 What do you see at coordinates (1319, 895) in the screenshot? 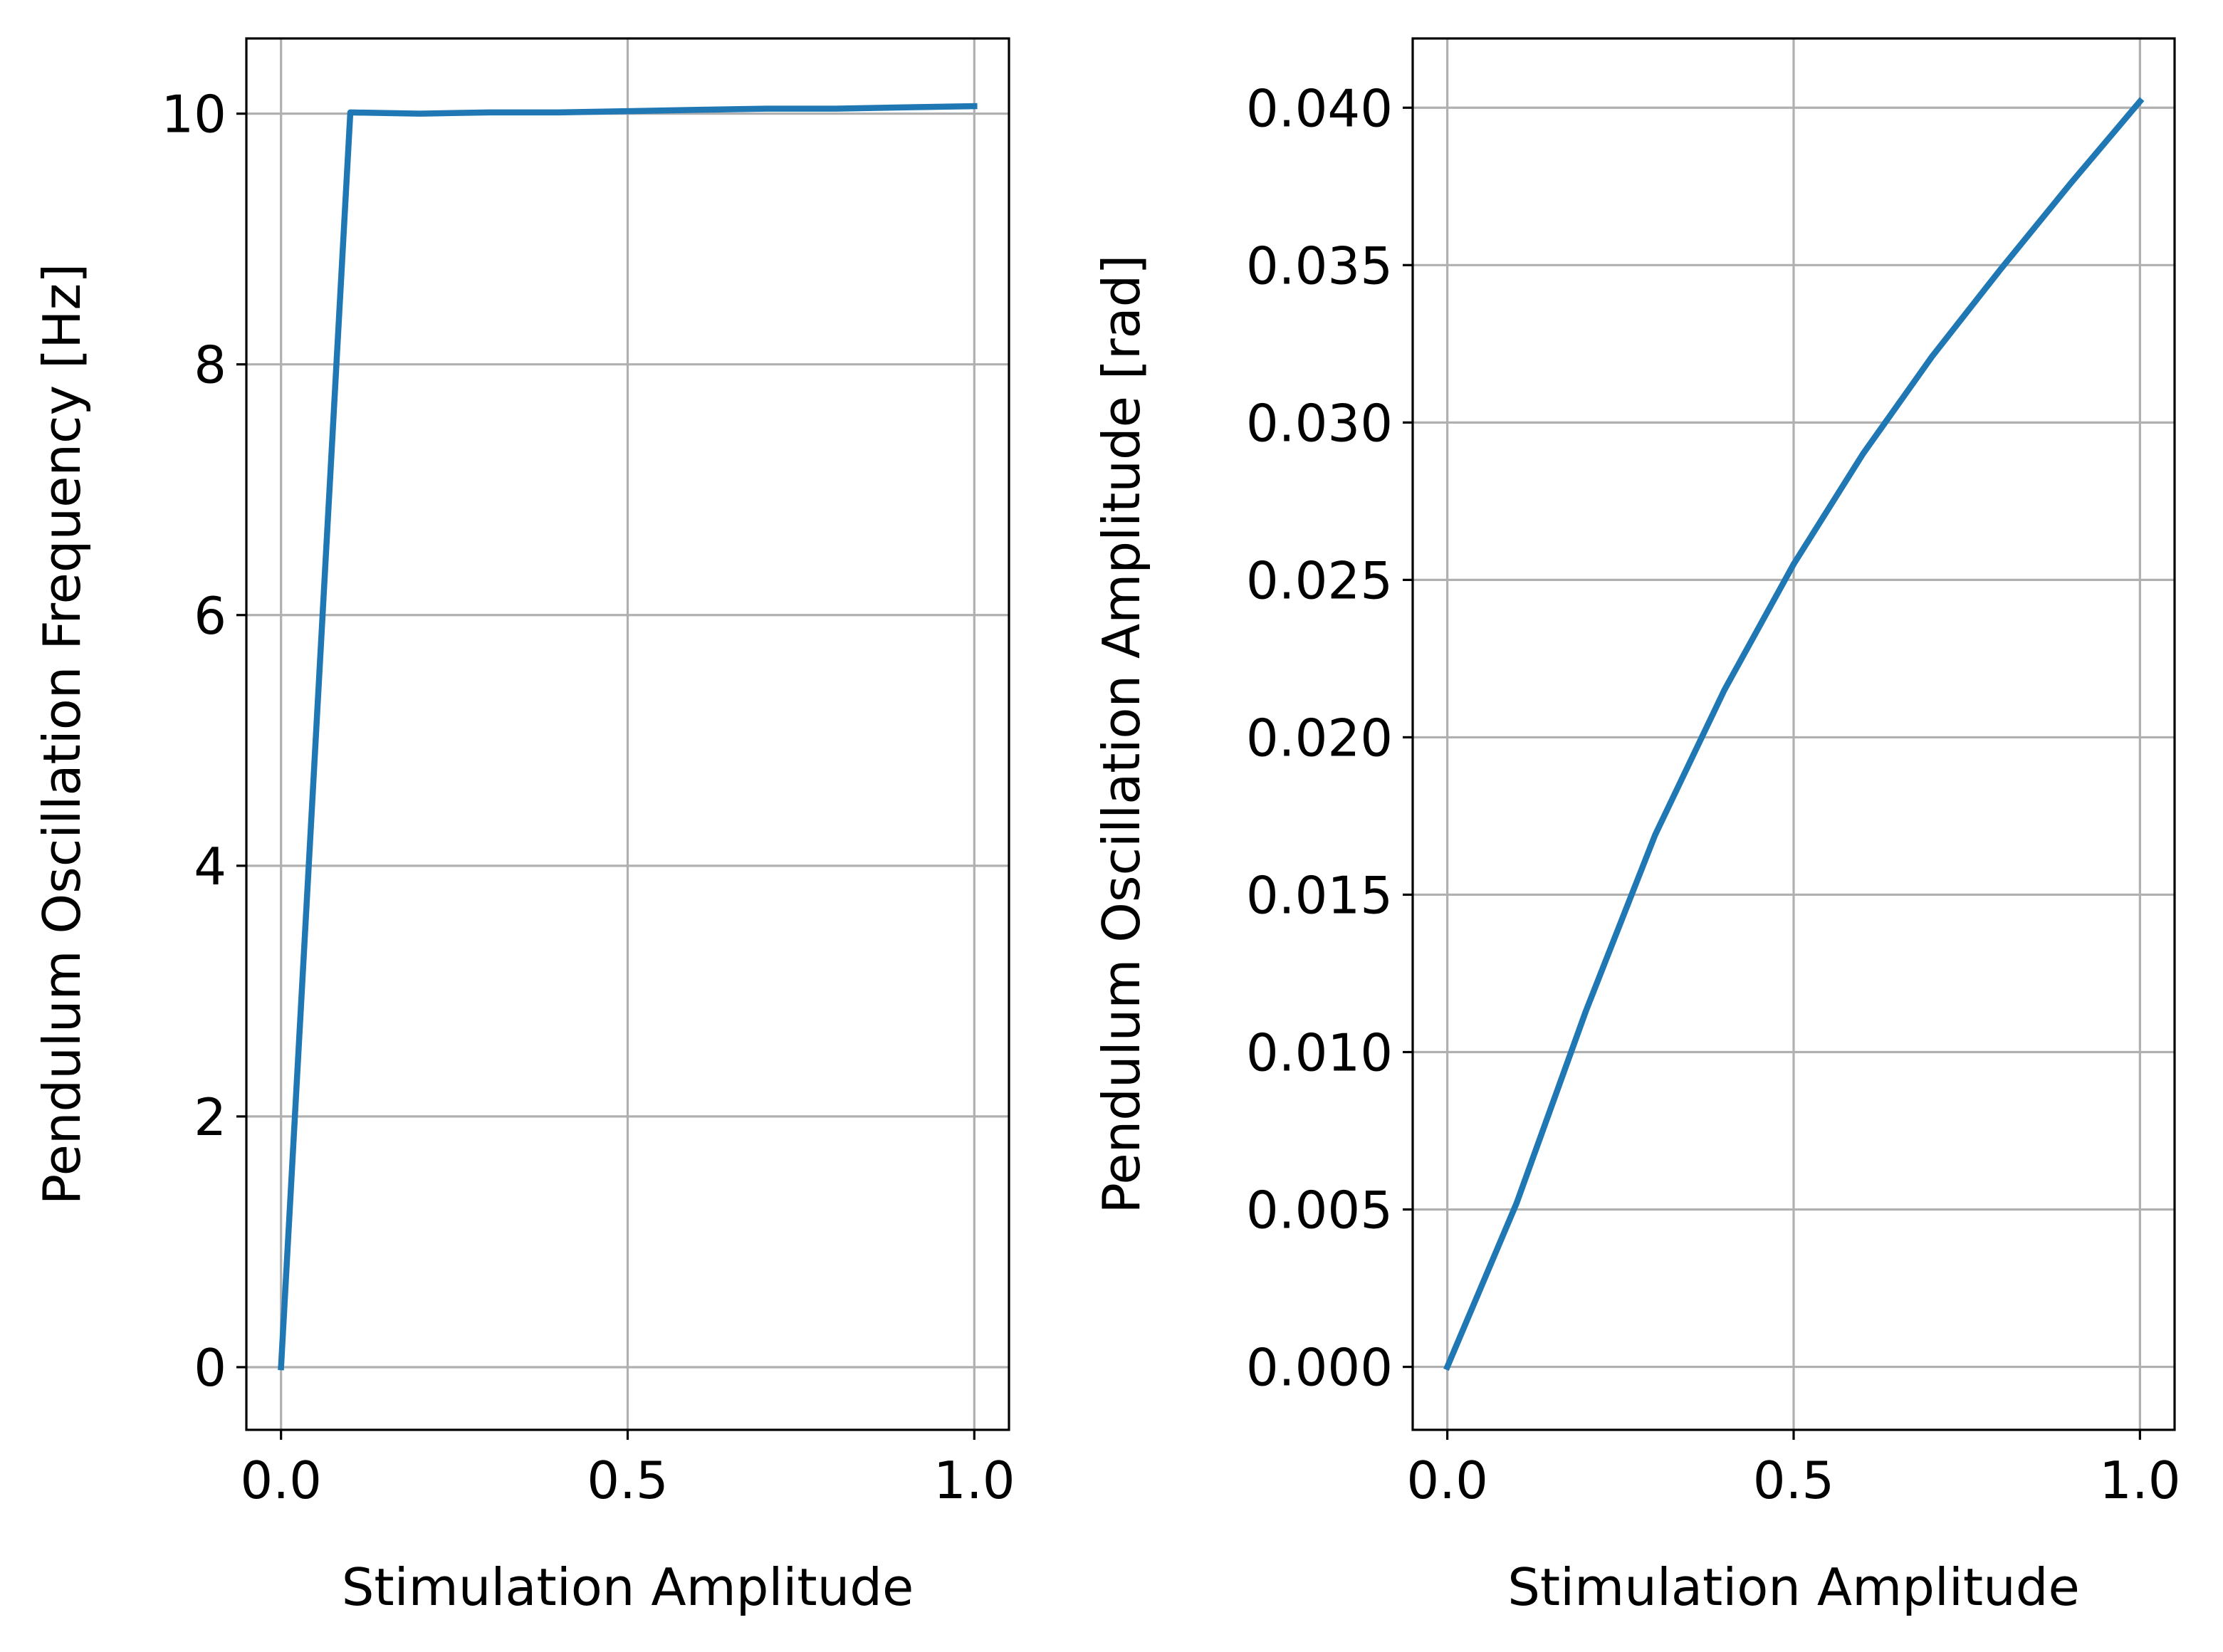
I see `y-tick-label: 0.015` at bounding box center [1319, 895].